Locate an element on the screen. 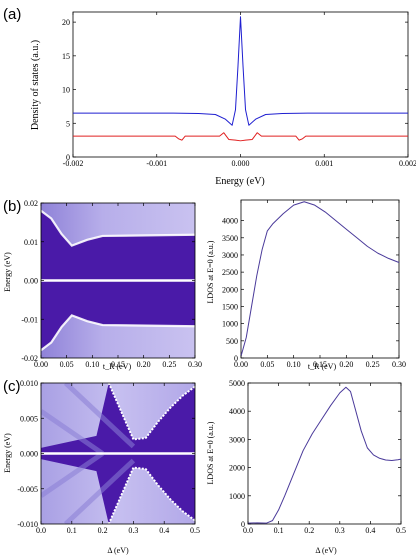  x-tick-label: 0.000 is located at coordinates (241, 163).